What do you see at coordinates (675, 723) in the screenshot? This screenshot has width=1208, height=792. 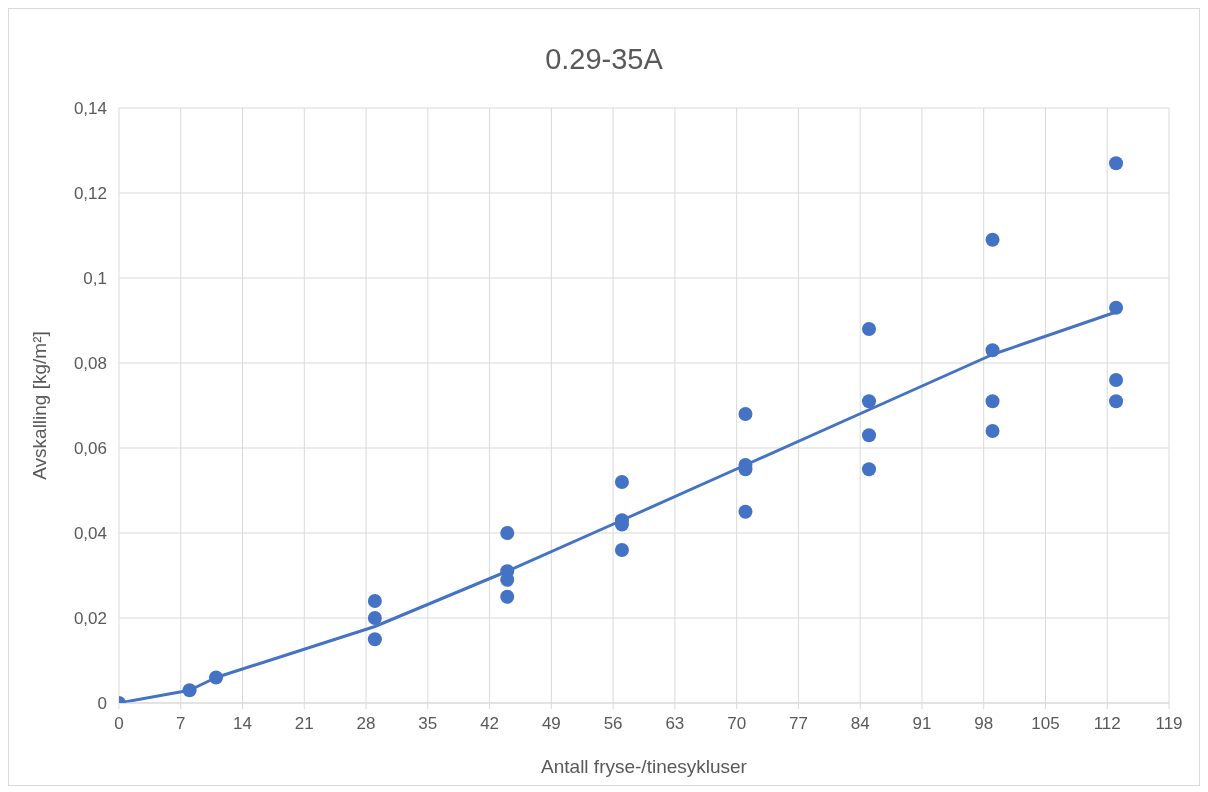 I see `x-tick-label: 63` at bounding box center [675, 723].